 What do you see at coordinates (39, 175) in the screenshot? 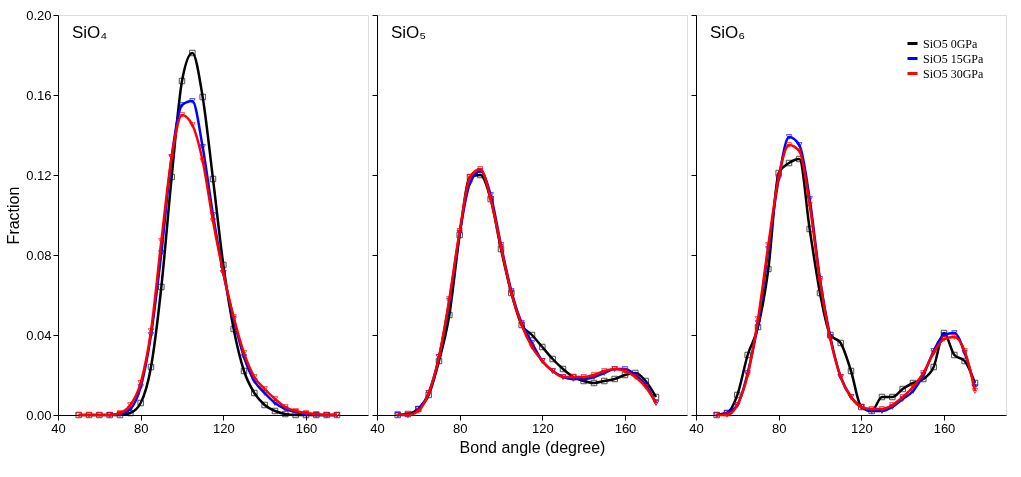
I see `y-tick-label: 0.12` at bounding box center [39, 175].